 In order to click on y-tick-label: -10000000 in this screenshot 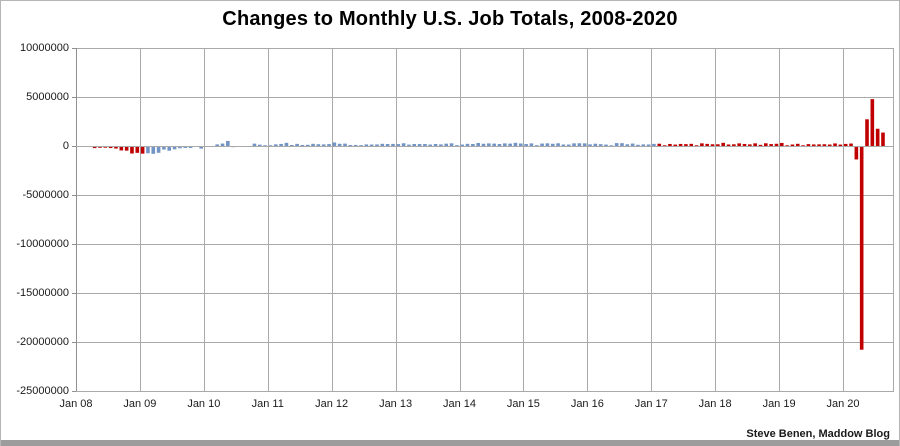, I will do `click(42, 244)`.